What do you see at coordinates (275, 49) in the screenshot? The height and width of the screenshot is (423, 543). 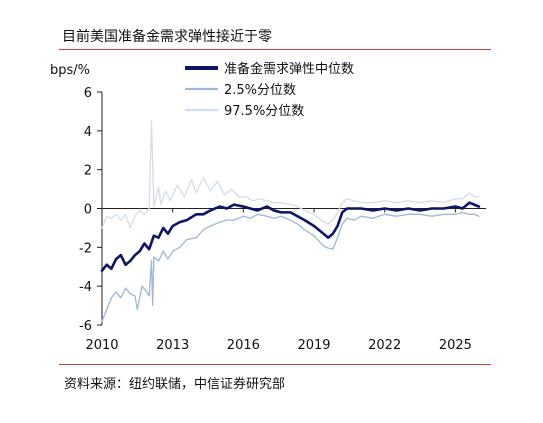 I see `title-divider` at bounding box center [275, 49].